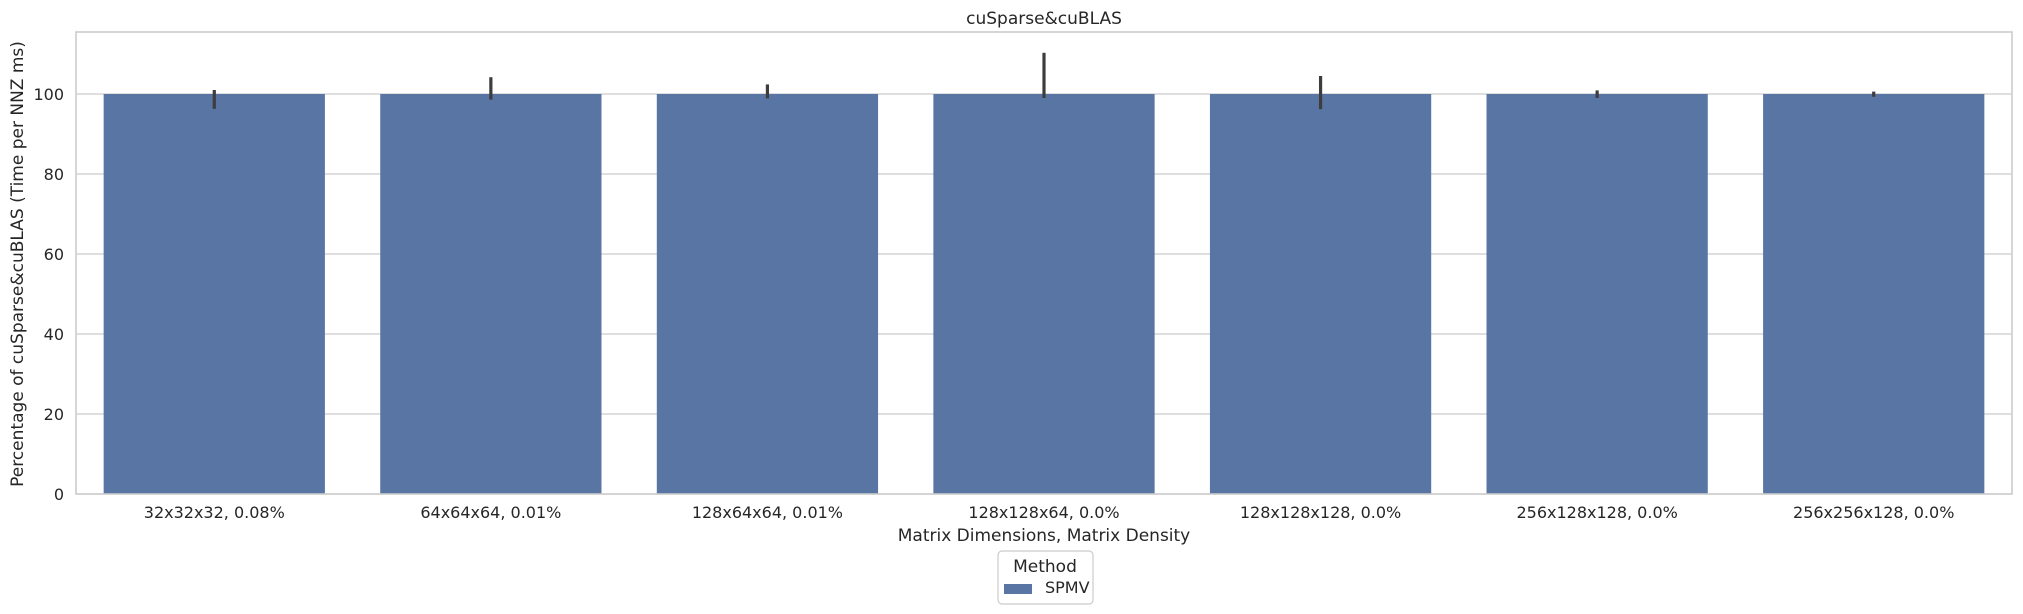  Describe the element at coordinates (54, 334) in the screenshot. I see `y-tick-label: 40` at that location.